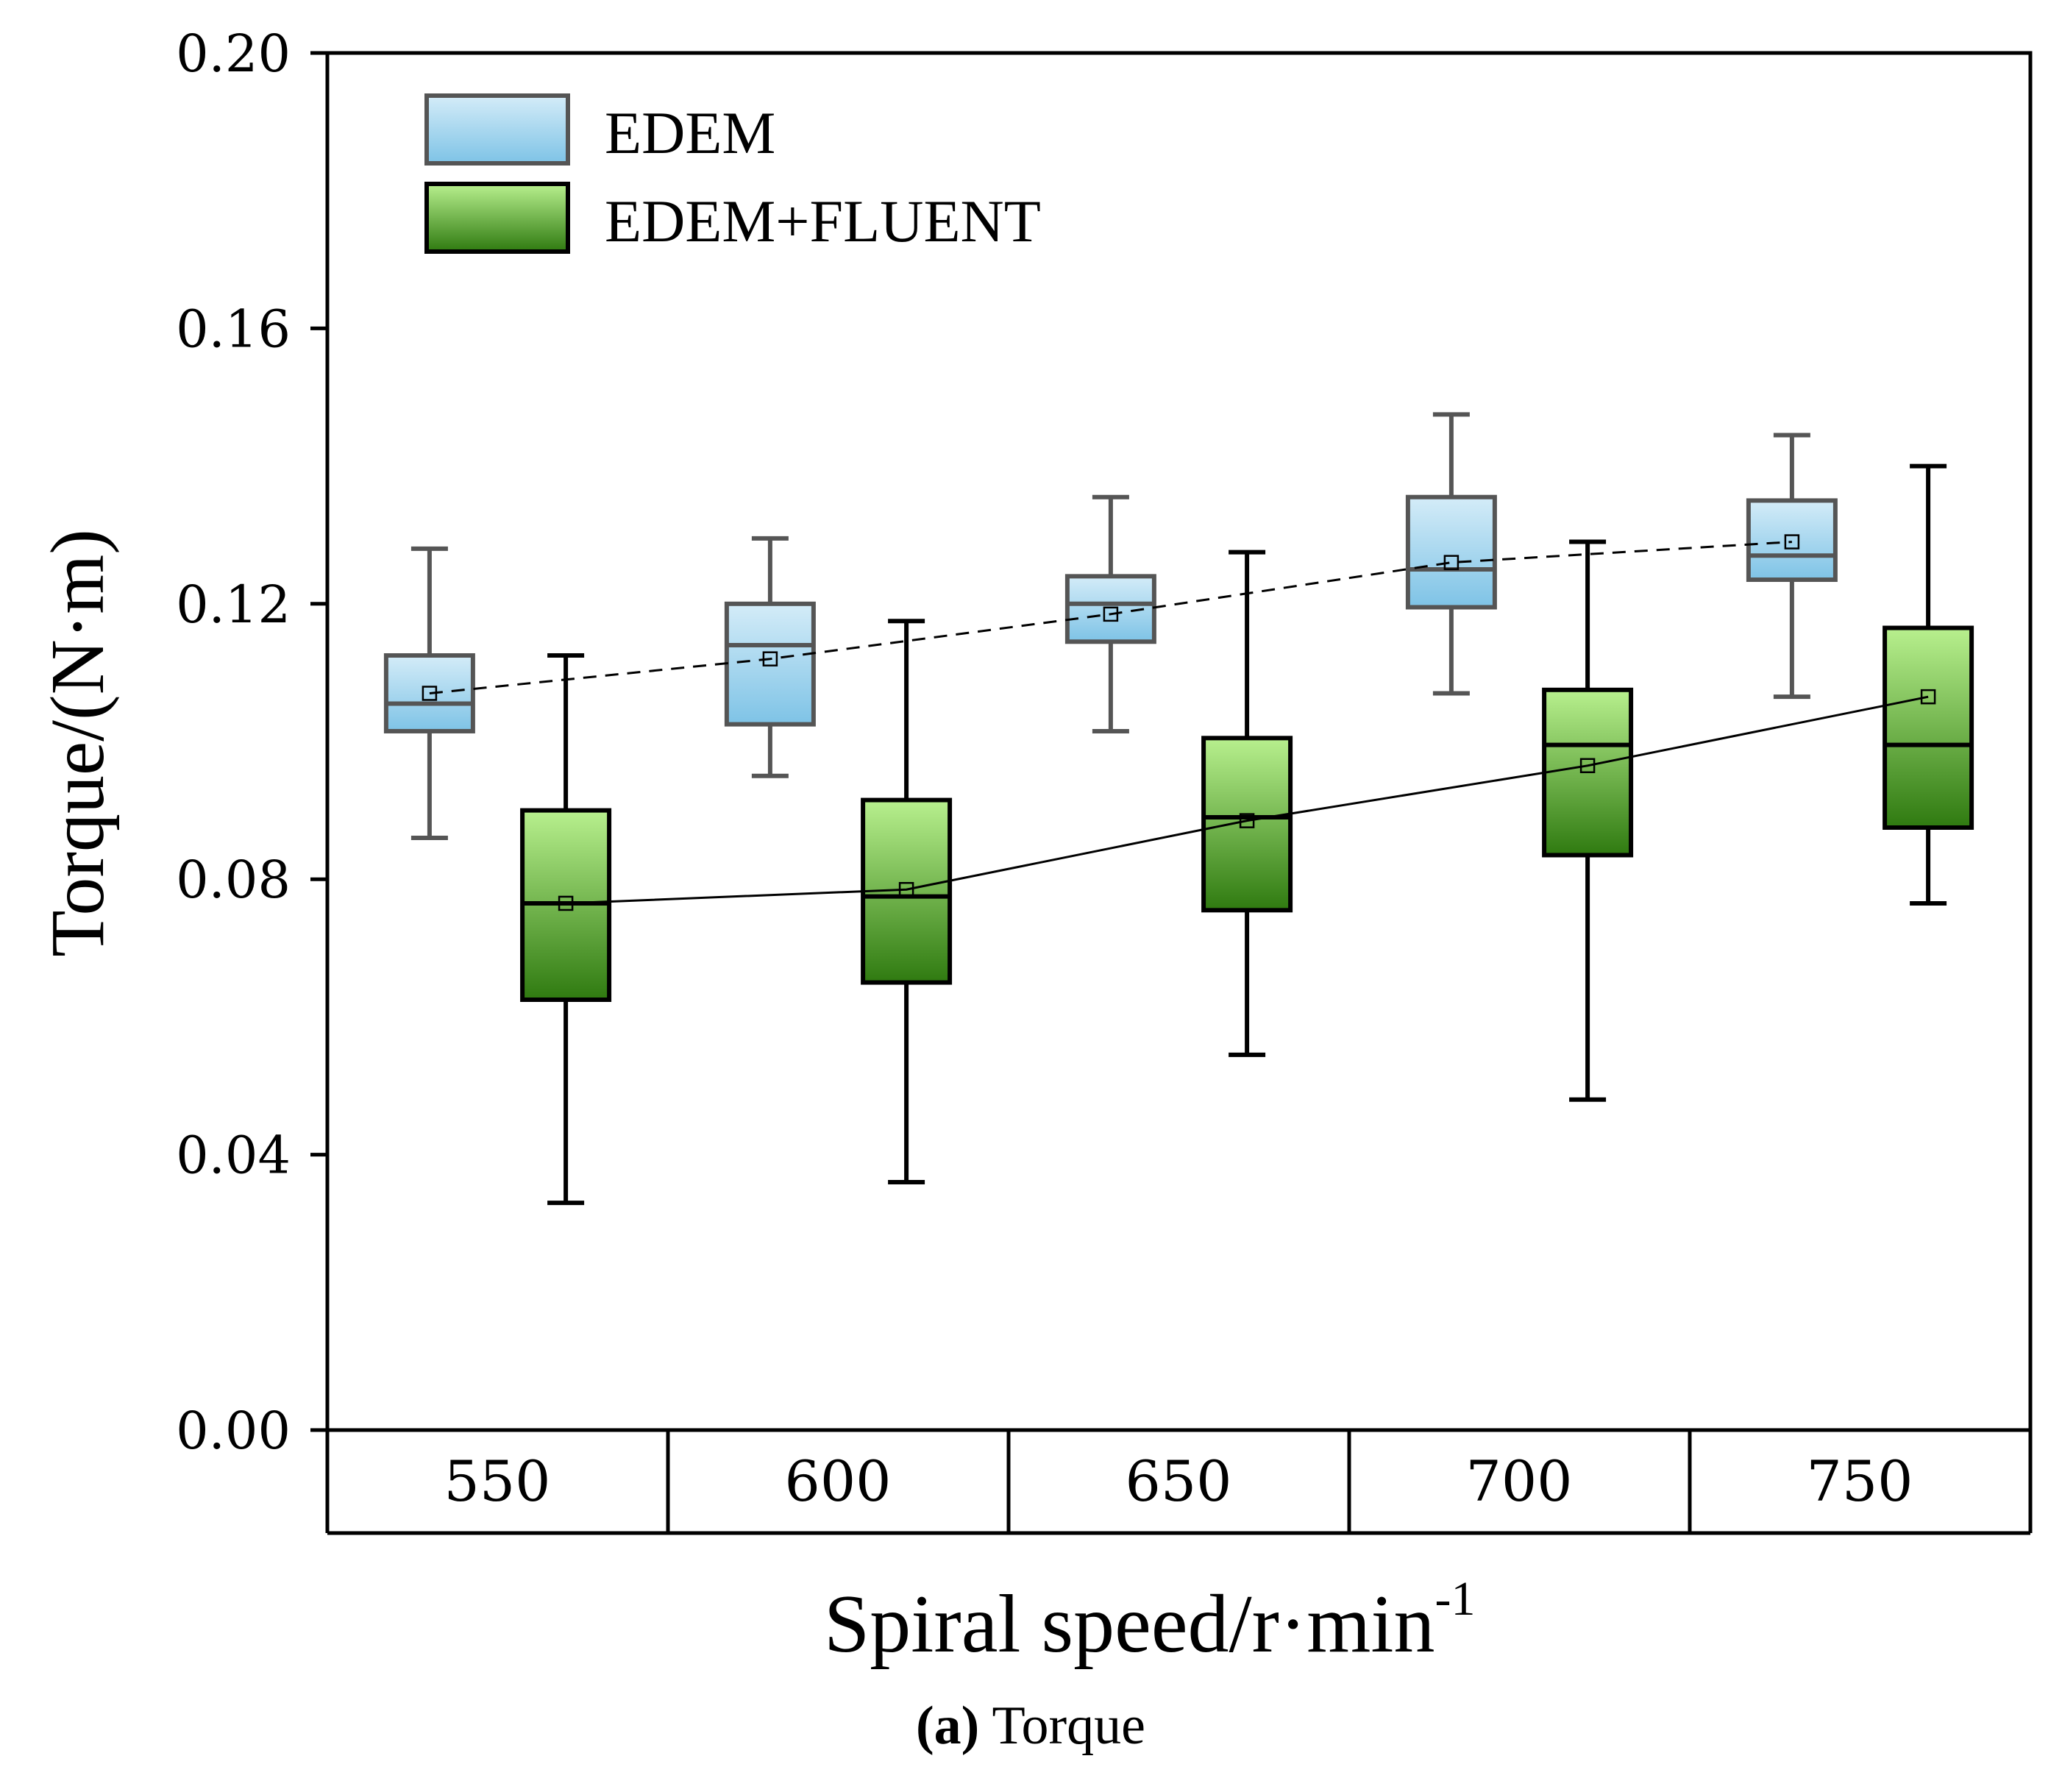 The image size is (2062, 1792). I want to click on y-axis: 0.00 0.04 0.08 0.12 0.16 0.20, so click(251, 742).